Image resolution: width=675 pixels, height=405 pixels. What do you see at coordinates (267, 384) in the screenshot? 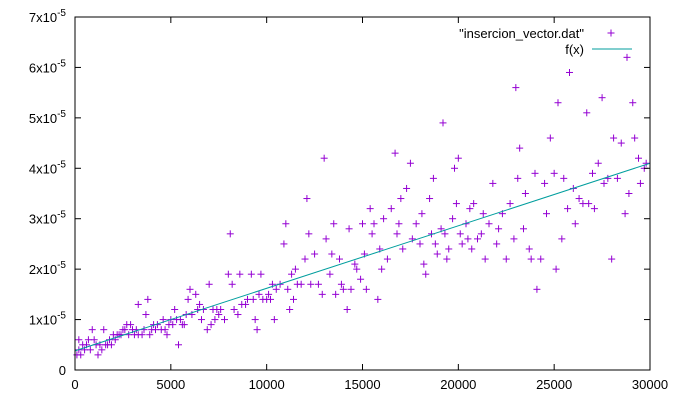
I see `x-tick-label: 10000` at bounding box center [267, 384].